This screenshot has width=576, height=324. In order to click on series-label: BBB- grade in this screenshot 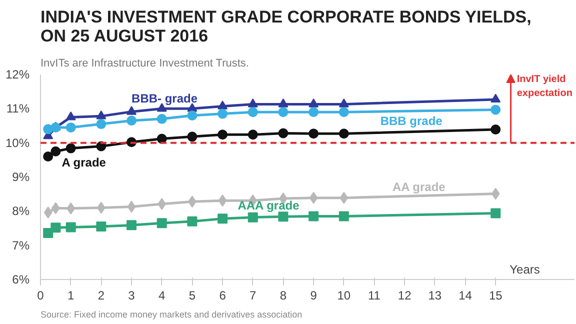, I will do `click(165, 99)`.